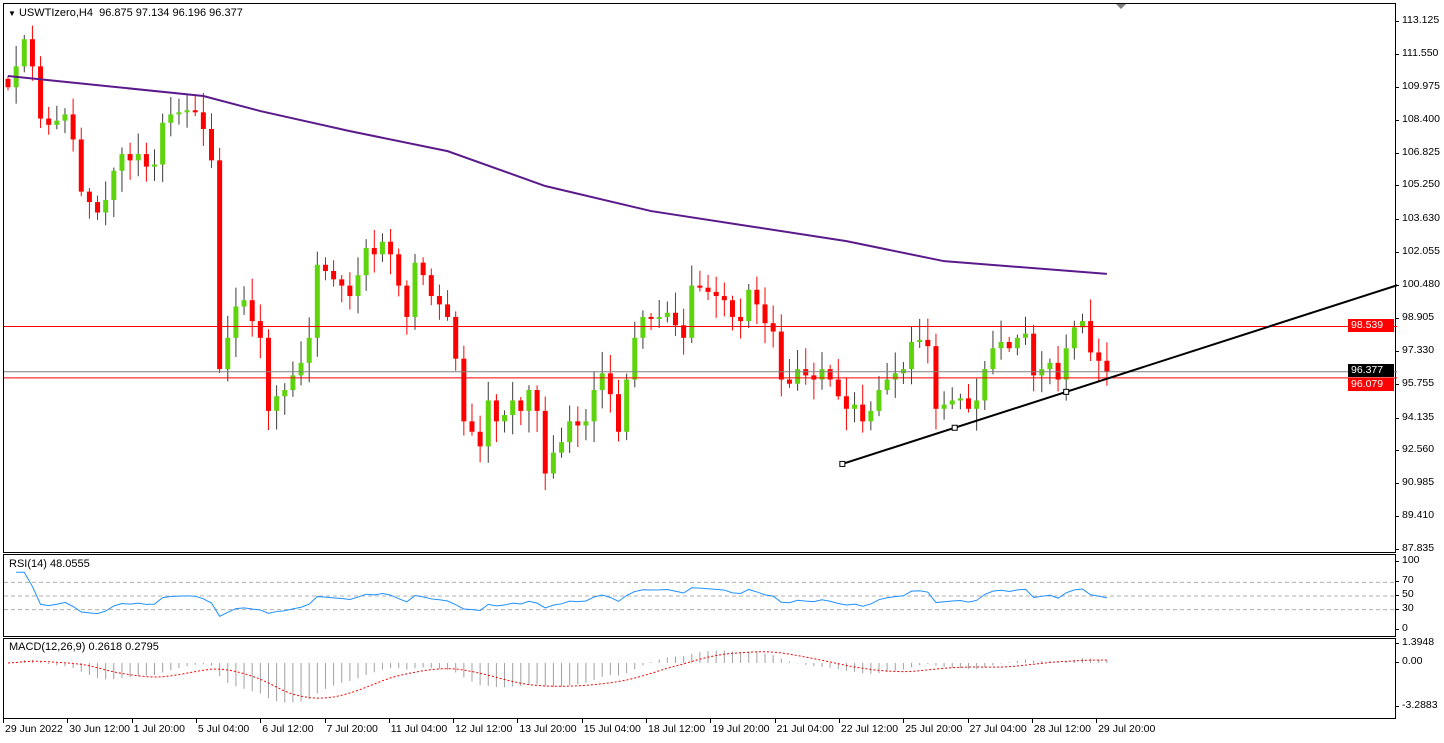 The width and height of the screenshot is (1444, 743). I want to click on rsi-axis-label: 0, so click(1405, 628).